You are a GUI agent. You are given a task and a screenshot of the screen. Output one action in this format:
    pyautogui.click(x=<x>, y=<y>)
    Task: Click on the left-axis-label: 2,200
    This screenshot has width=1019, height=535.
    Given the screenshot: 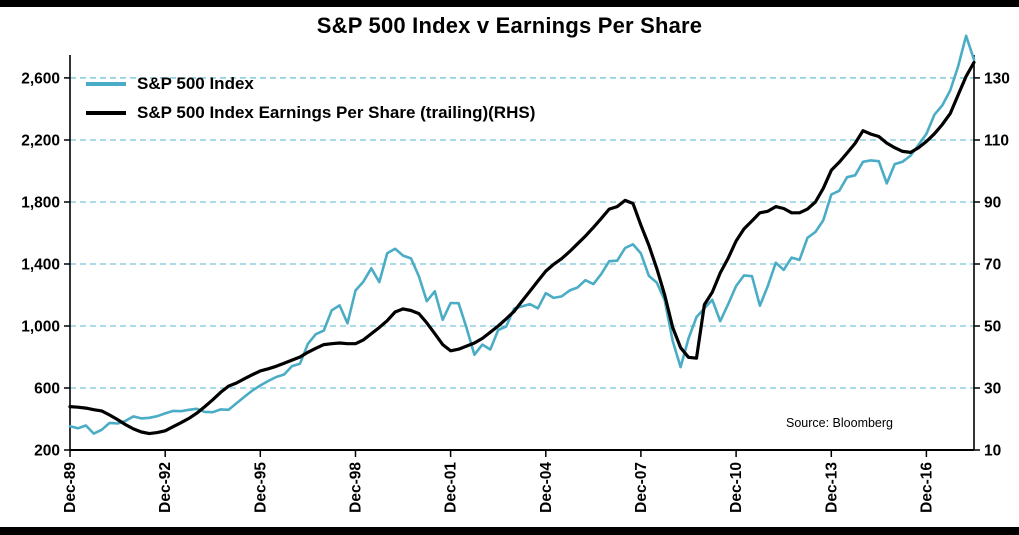 What is the action you would take?
    pyautogui.click(x=40, y=141)
    